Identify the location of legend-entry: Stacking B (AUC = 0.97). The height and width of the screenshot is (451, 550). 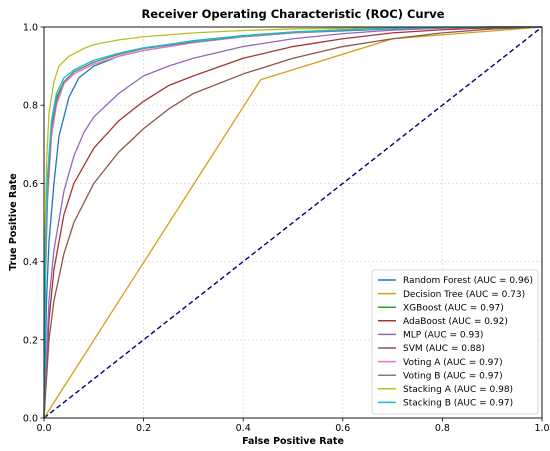
(458, 404).